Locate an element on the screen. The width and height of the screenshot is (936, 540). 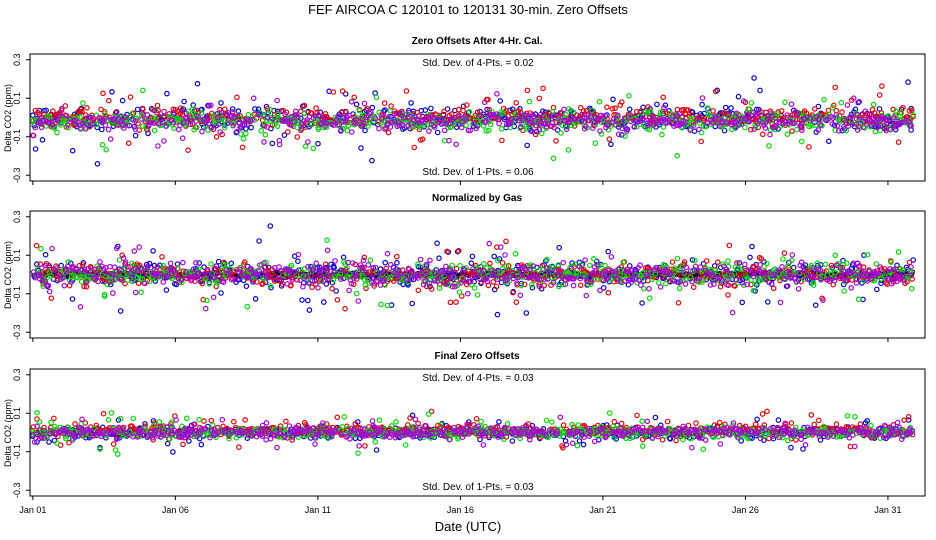
y-tick-label: -0.1 is located at coordinates (17, 137).